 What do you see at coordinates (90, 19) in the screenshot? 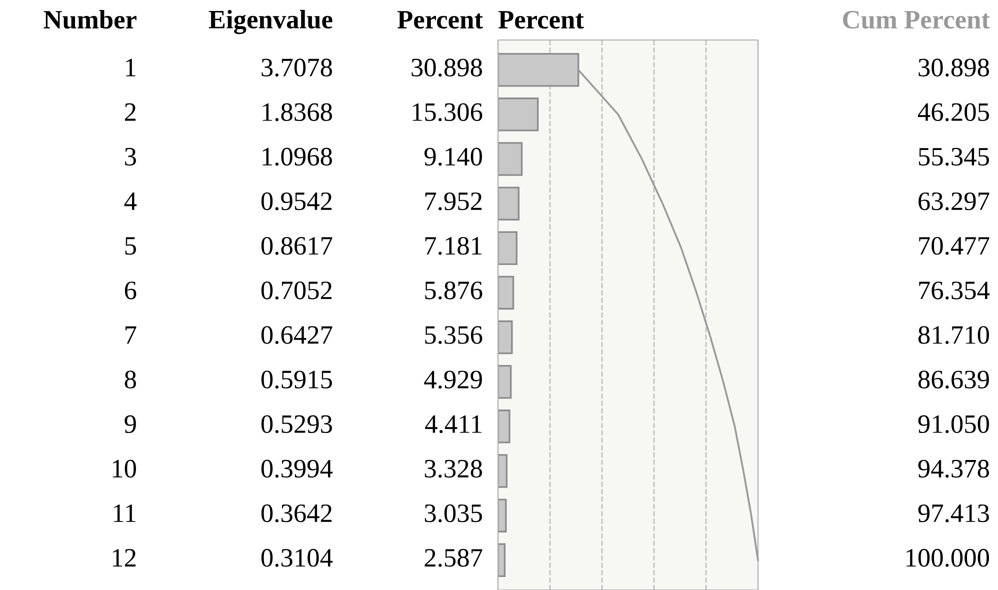
I see `y-axis-title: Number` at bounding box center [90, 19].